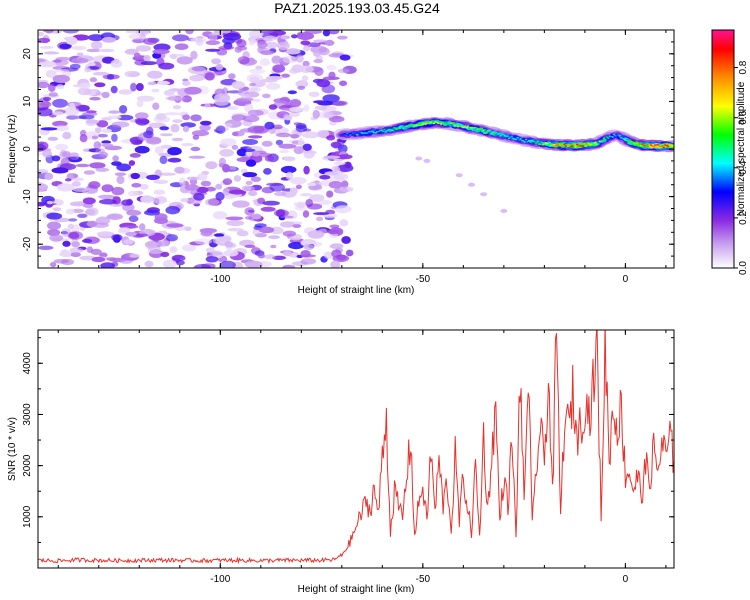 Image resolution: width=750 pixels, height=600 pixels. What do you see at coordinates (12, 449) in the screenshot?
I see `snr-y-label: SNR (10 * v/v)` at bounding box center [12, 449].